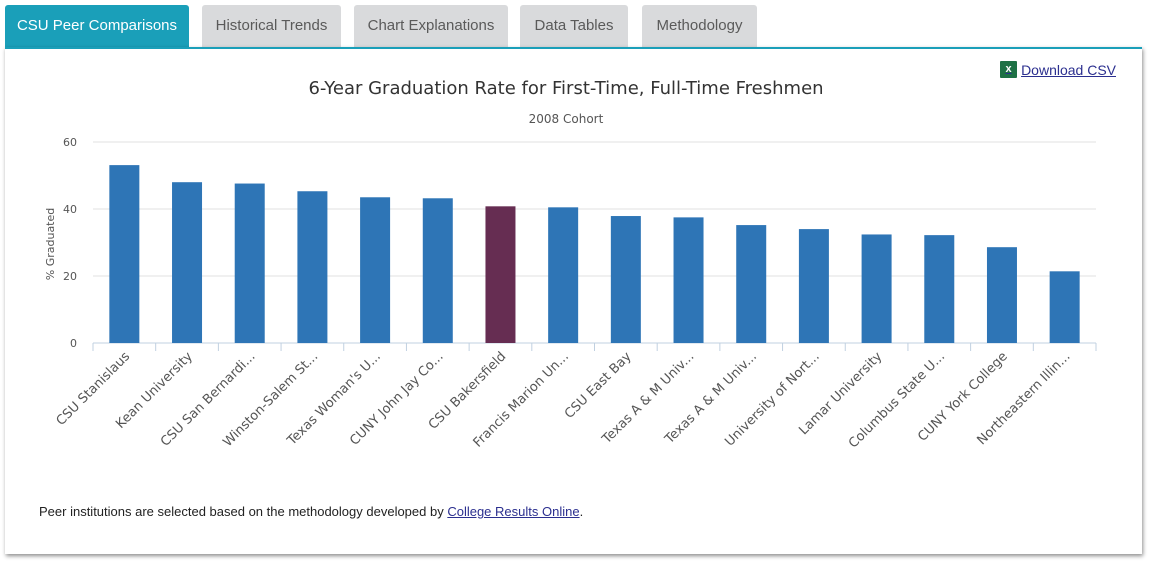 The width and height of the screenshot is (1155, 565). I want to click on y-tick-label: 20, so click(70, 276).